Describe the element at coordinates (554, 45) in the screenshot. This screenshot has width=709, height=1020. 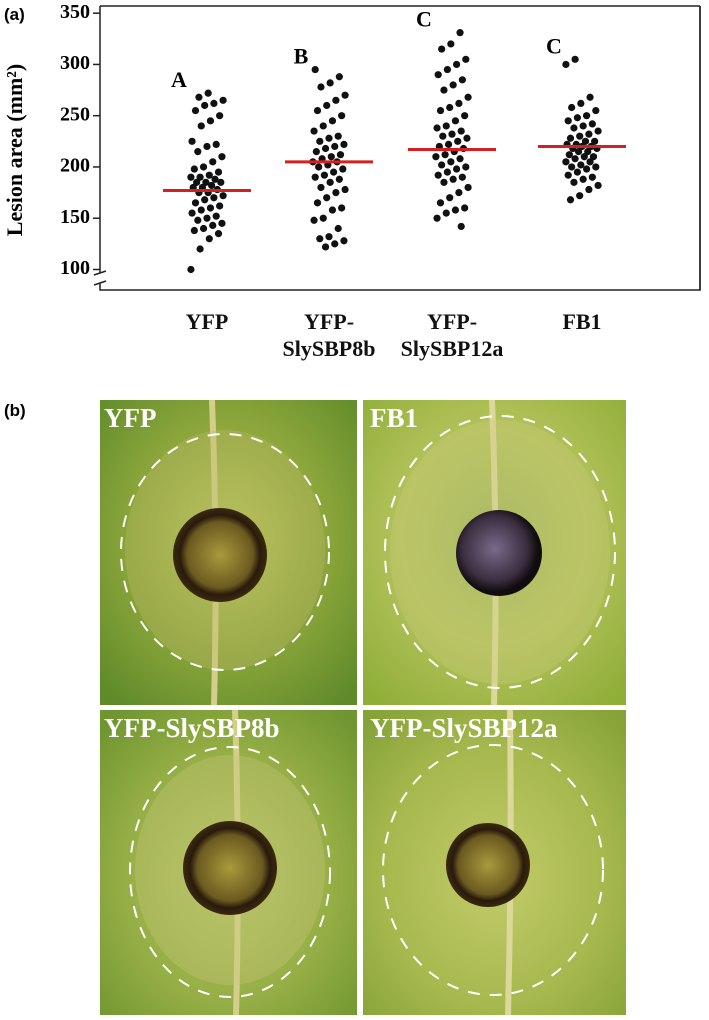
I see `group-letter: C` at that location.